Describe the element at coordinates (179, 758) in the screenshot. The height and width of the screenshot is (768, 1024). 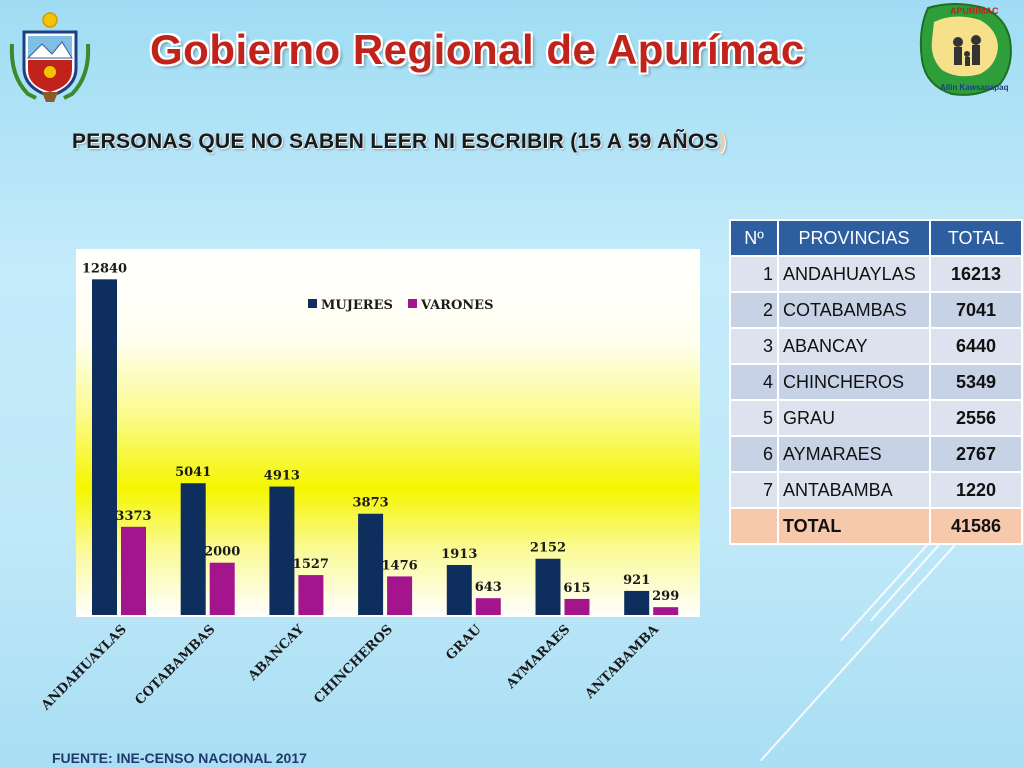
I see `source-note: FUENTE: INE-CENSO NACIONAL 2017` at that location.